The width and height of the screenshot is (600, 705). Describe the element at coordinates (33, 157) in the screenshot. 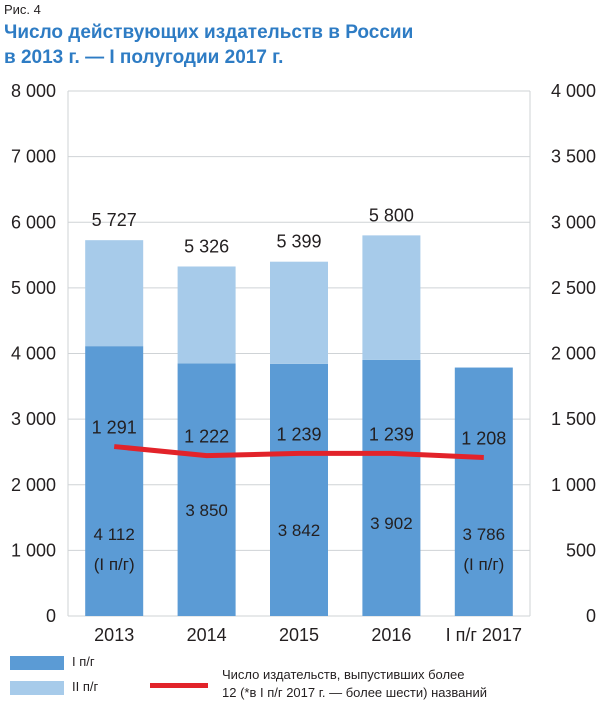

I see `y-left-tick-label: 7 000` at that location.